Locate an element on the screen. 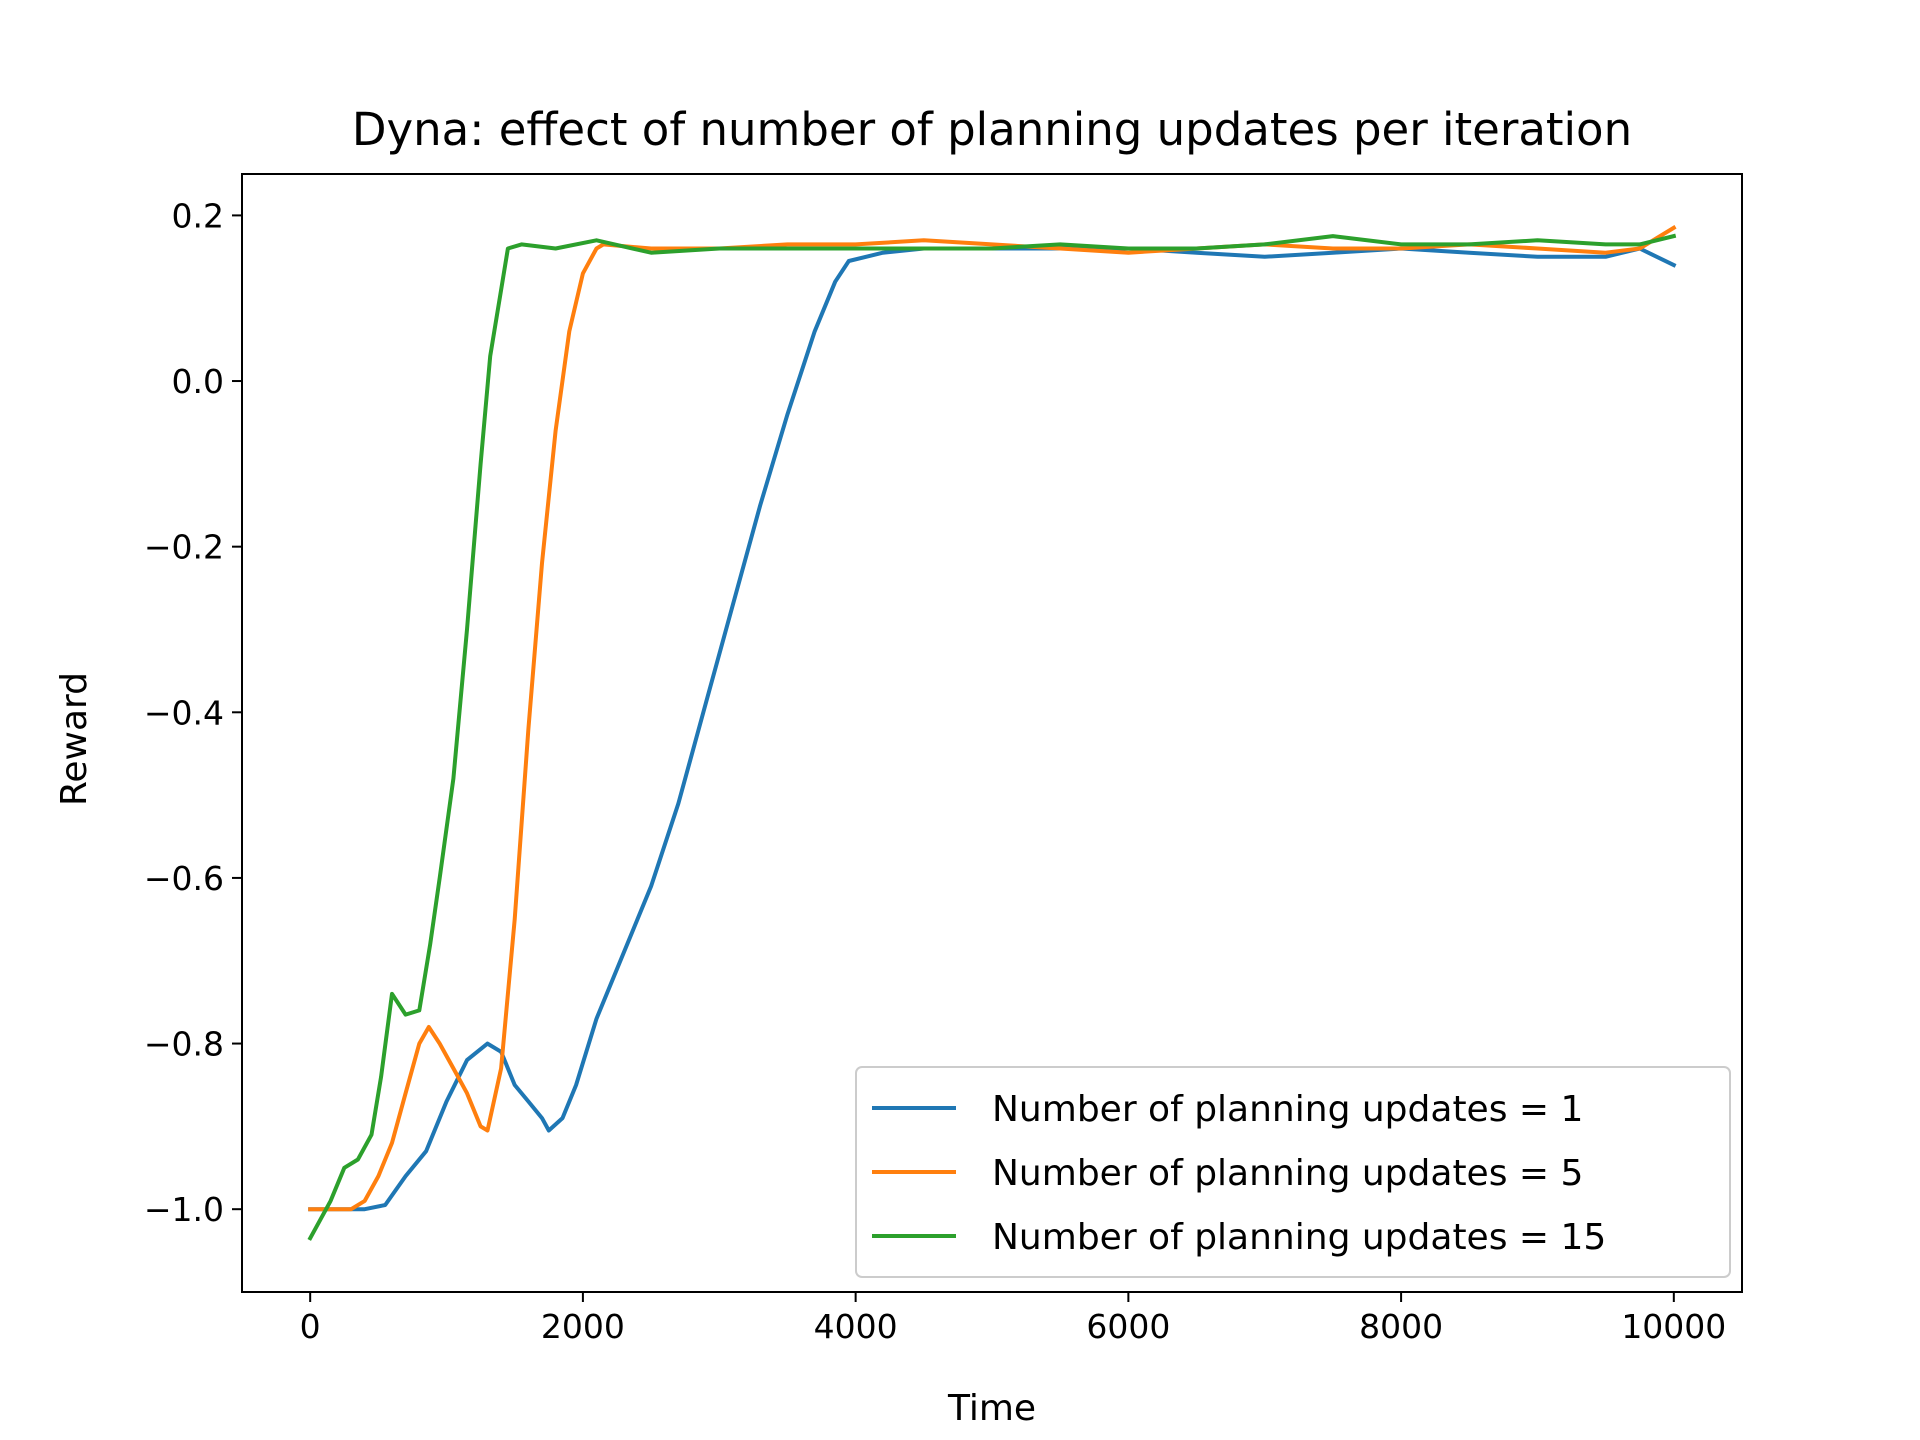 The image size is (1920, 1440). x-axis-label: Time is located at coordinates (991, 1408).